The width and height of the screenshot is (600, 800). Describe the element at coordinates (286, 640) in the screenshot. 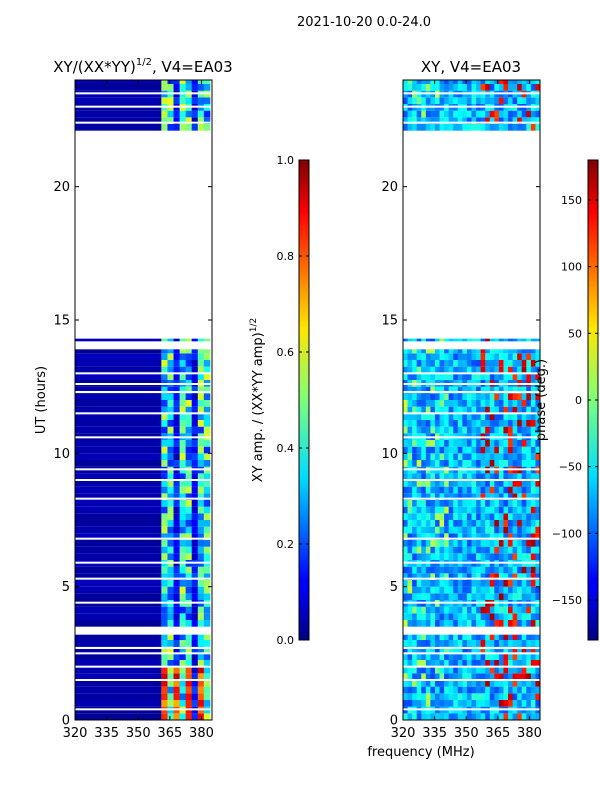

I see `amp-colorbar-tick-label: 0.0` at that location.